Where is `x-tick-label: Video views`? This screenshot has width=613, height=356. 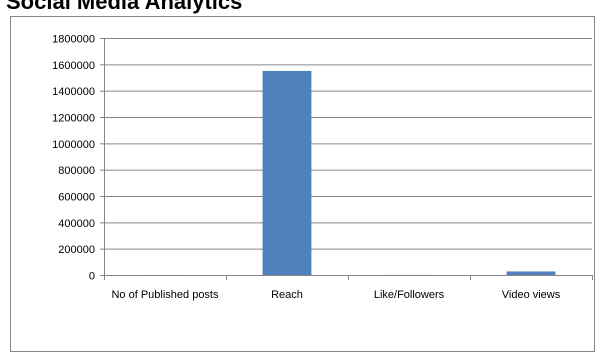
x-tick-label: Video views is located at coordinates (531, 295).